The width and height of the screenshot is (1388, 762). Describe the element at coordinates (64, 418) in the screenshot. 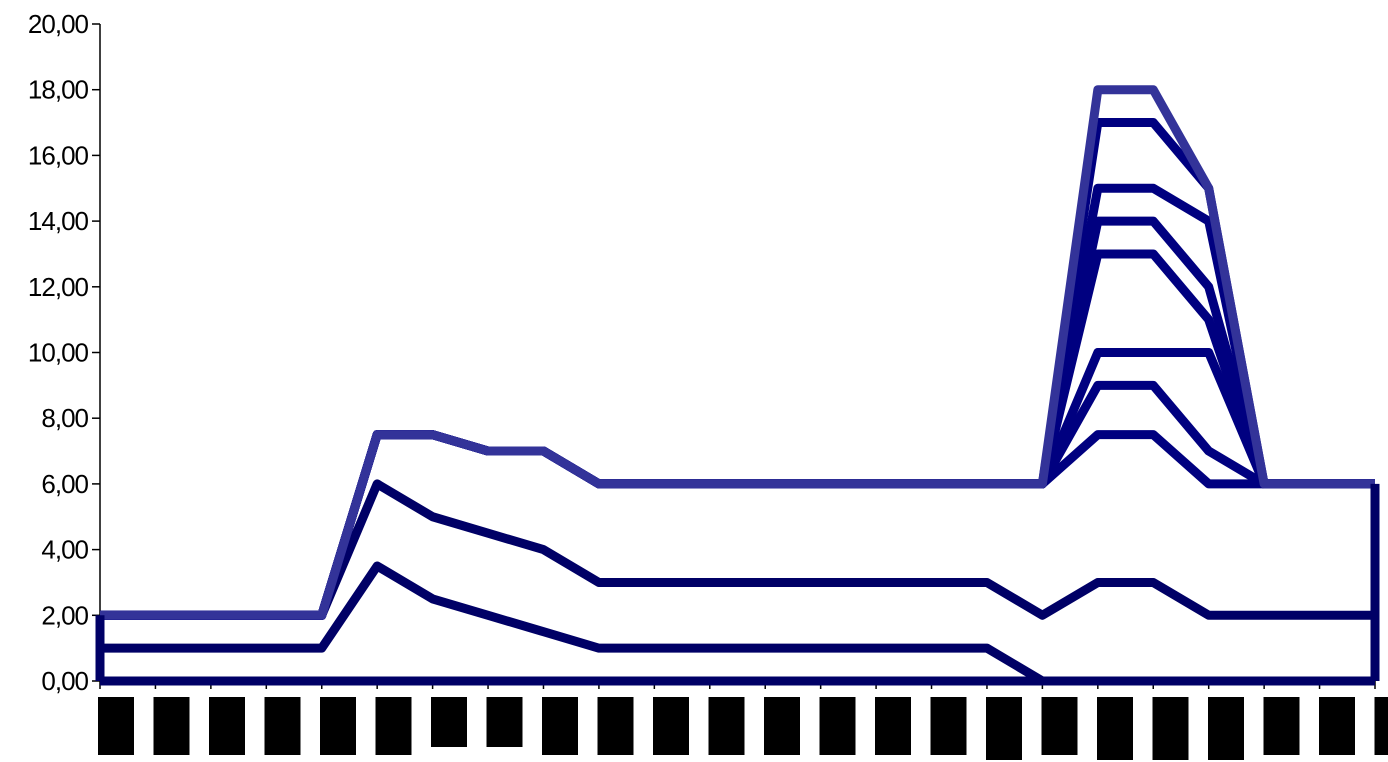

I see `y-tick-label: 8,00` at that location.